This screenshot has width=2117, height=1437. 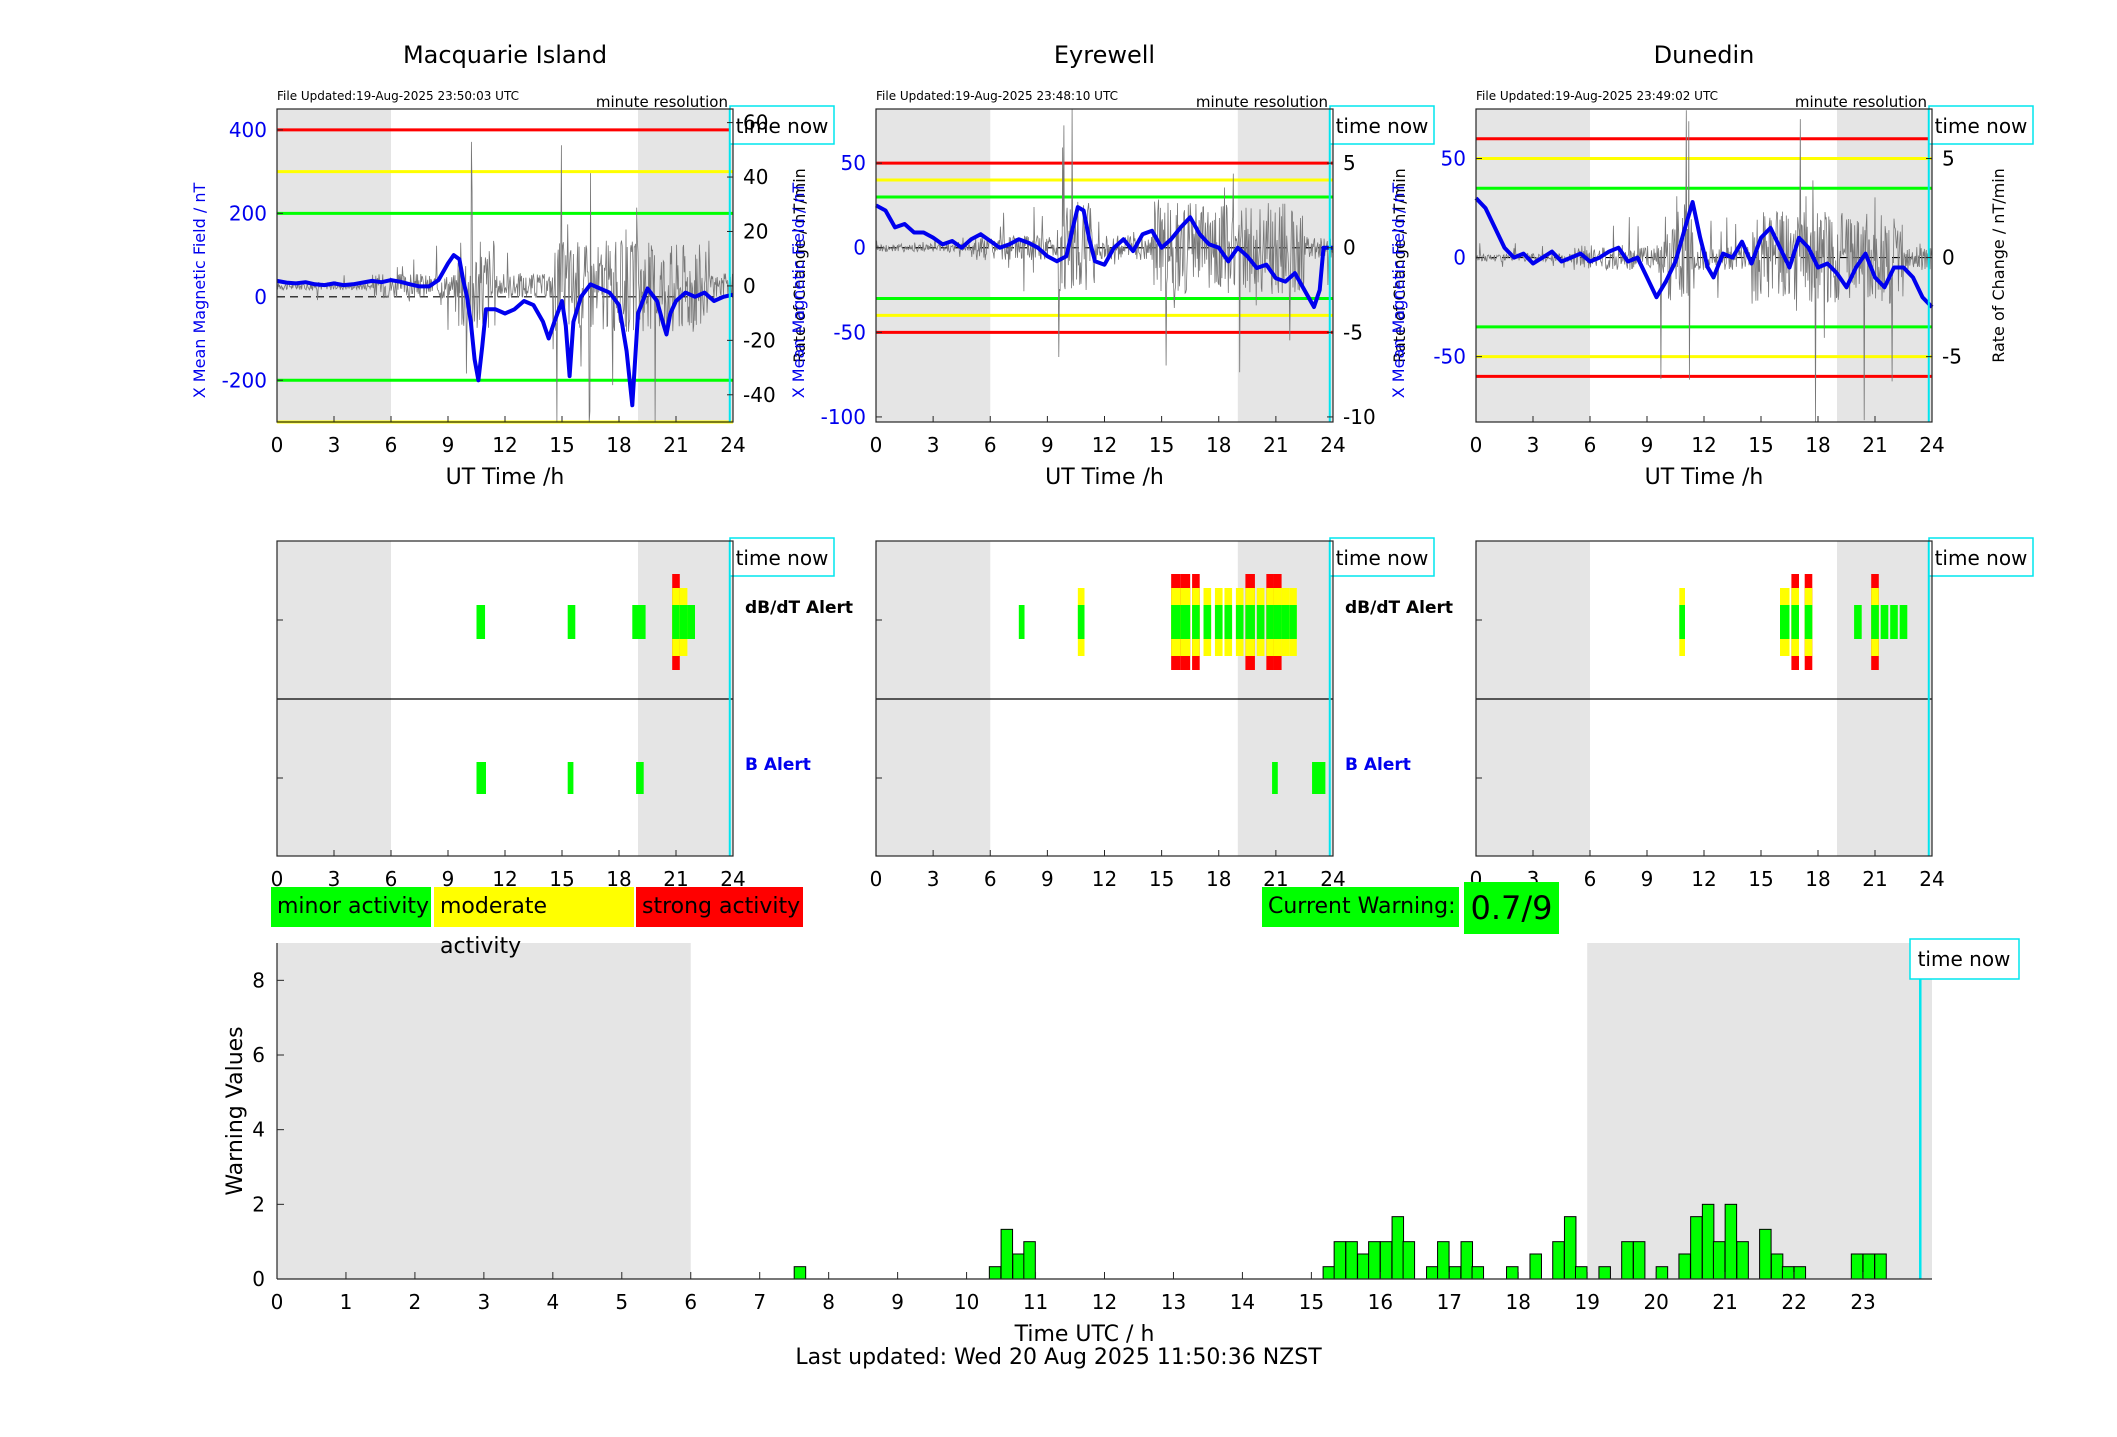 What do you see at coordinates (258, 1130) in the screenshot?
I see `y-tick-label: 4` at bounding box center [258, 1130].